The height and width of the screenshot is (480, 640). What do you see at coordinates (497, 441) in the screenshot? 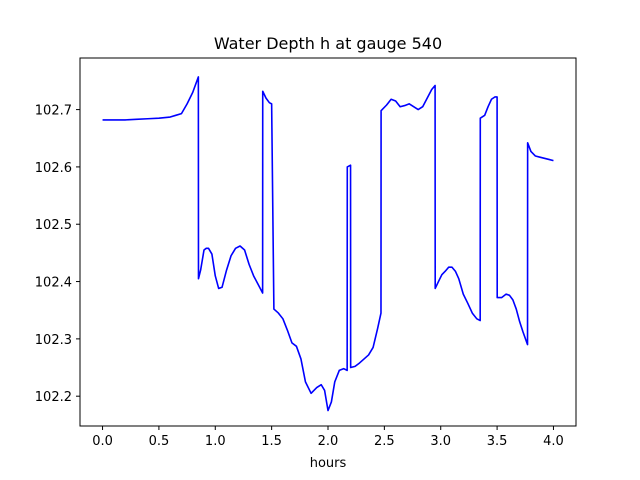
I see `x-tick-label: 3.5` at bounding box center [497, 441].